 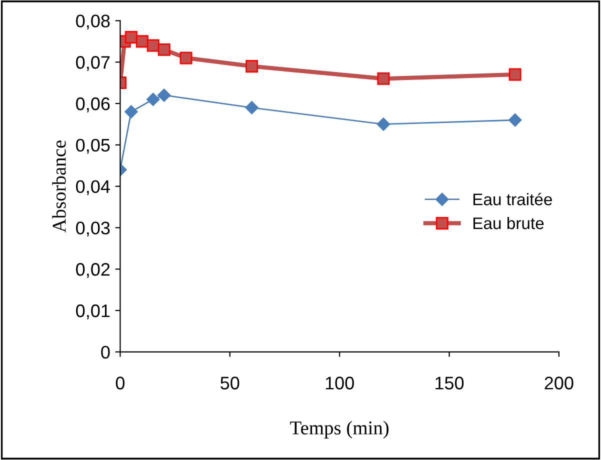 I want to click on x-tick-label: 100, so click(x=340, y=383).